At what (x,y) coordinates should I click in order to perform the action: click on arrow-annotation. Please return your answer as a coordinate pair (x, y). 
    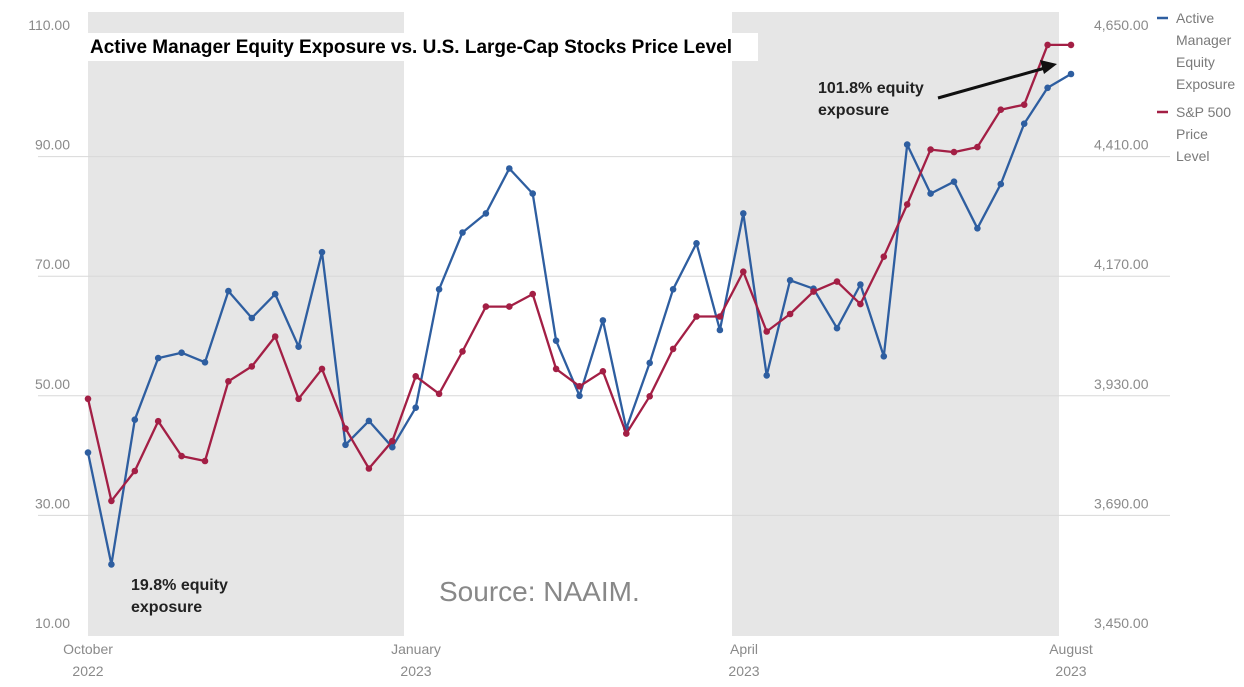
    Looking at the image, I should click on (997, 80).